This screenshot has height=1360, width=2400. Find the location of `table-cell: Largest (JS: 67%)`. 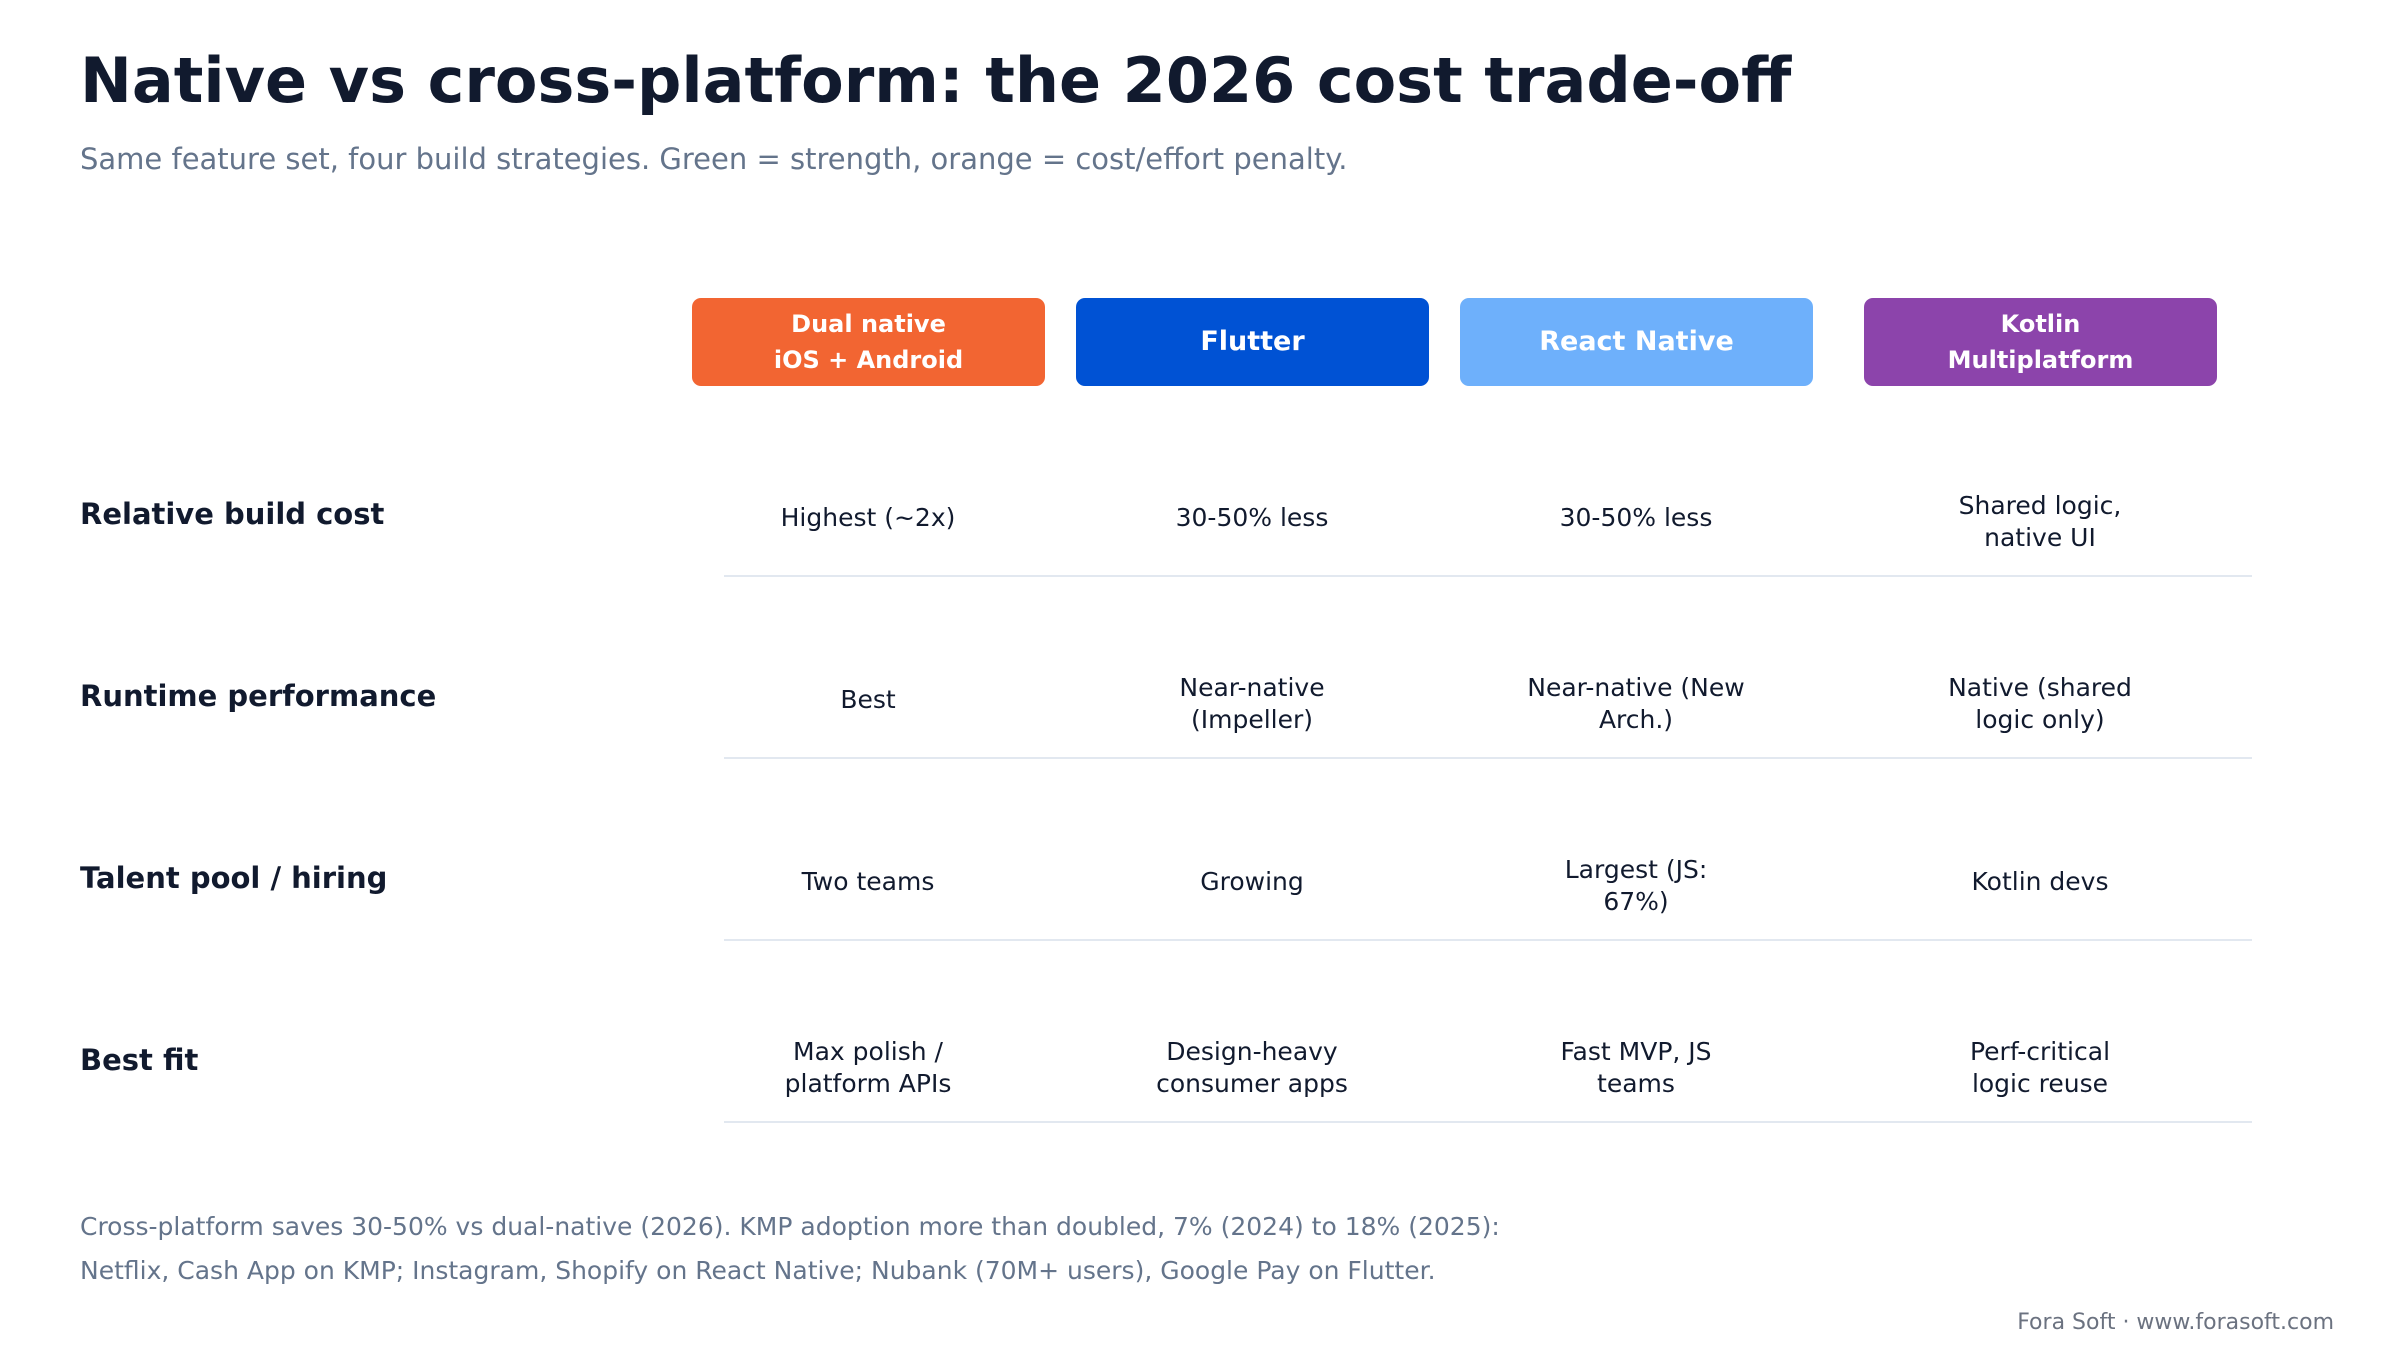

table-cell: Largest (JS: 67%) is located at coordinates (1636, 885).